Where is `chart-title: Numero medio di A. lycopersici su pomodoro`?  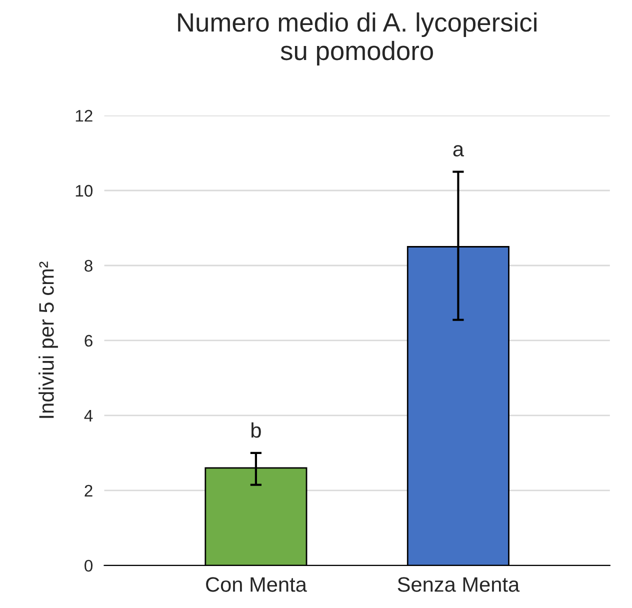 chart-title: Numero medio di A. lycopersici su pomodoro is located at coordinates (357, 39).